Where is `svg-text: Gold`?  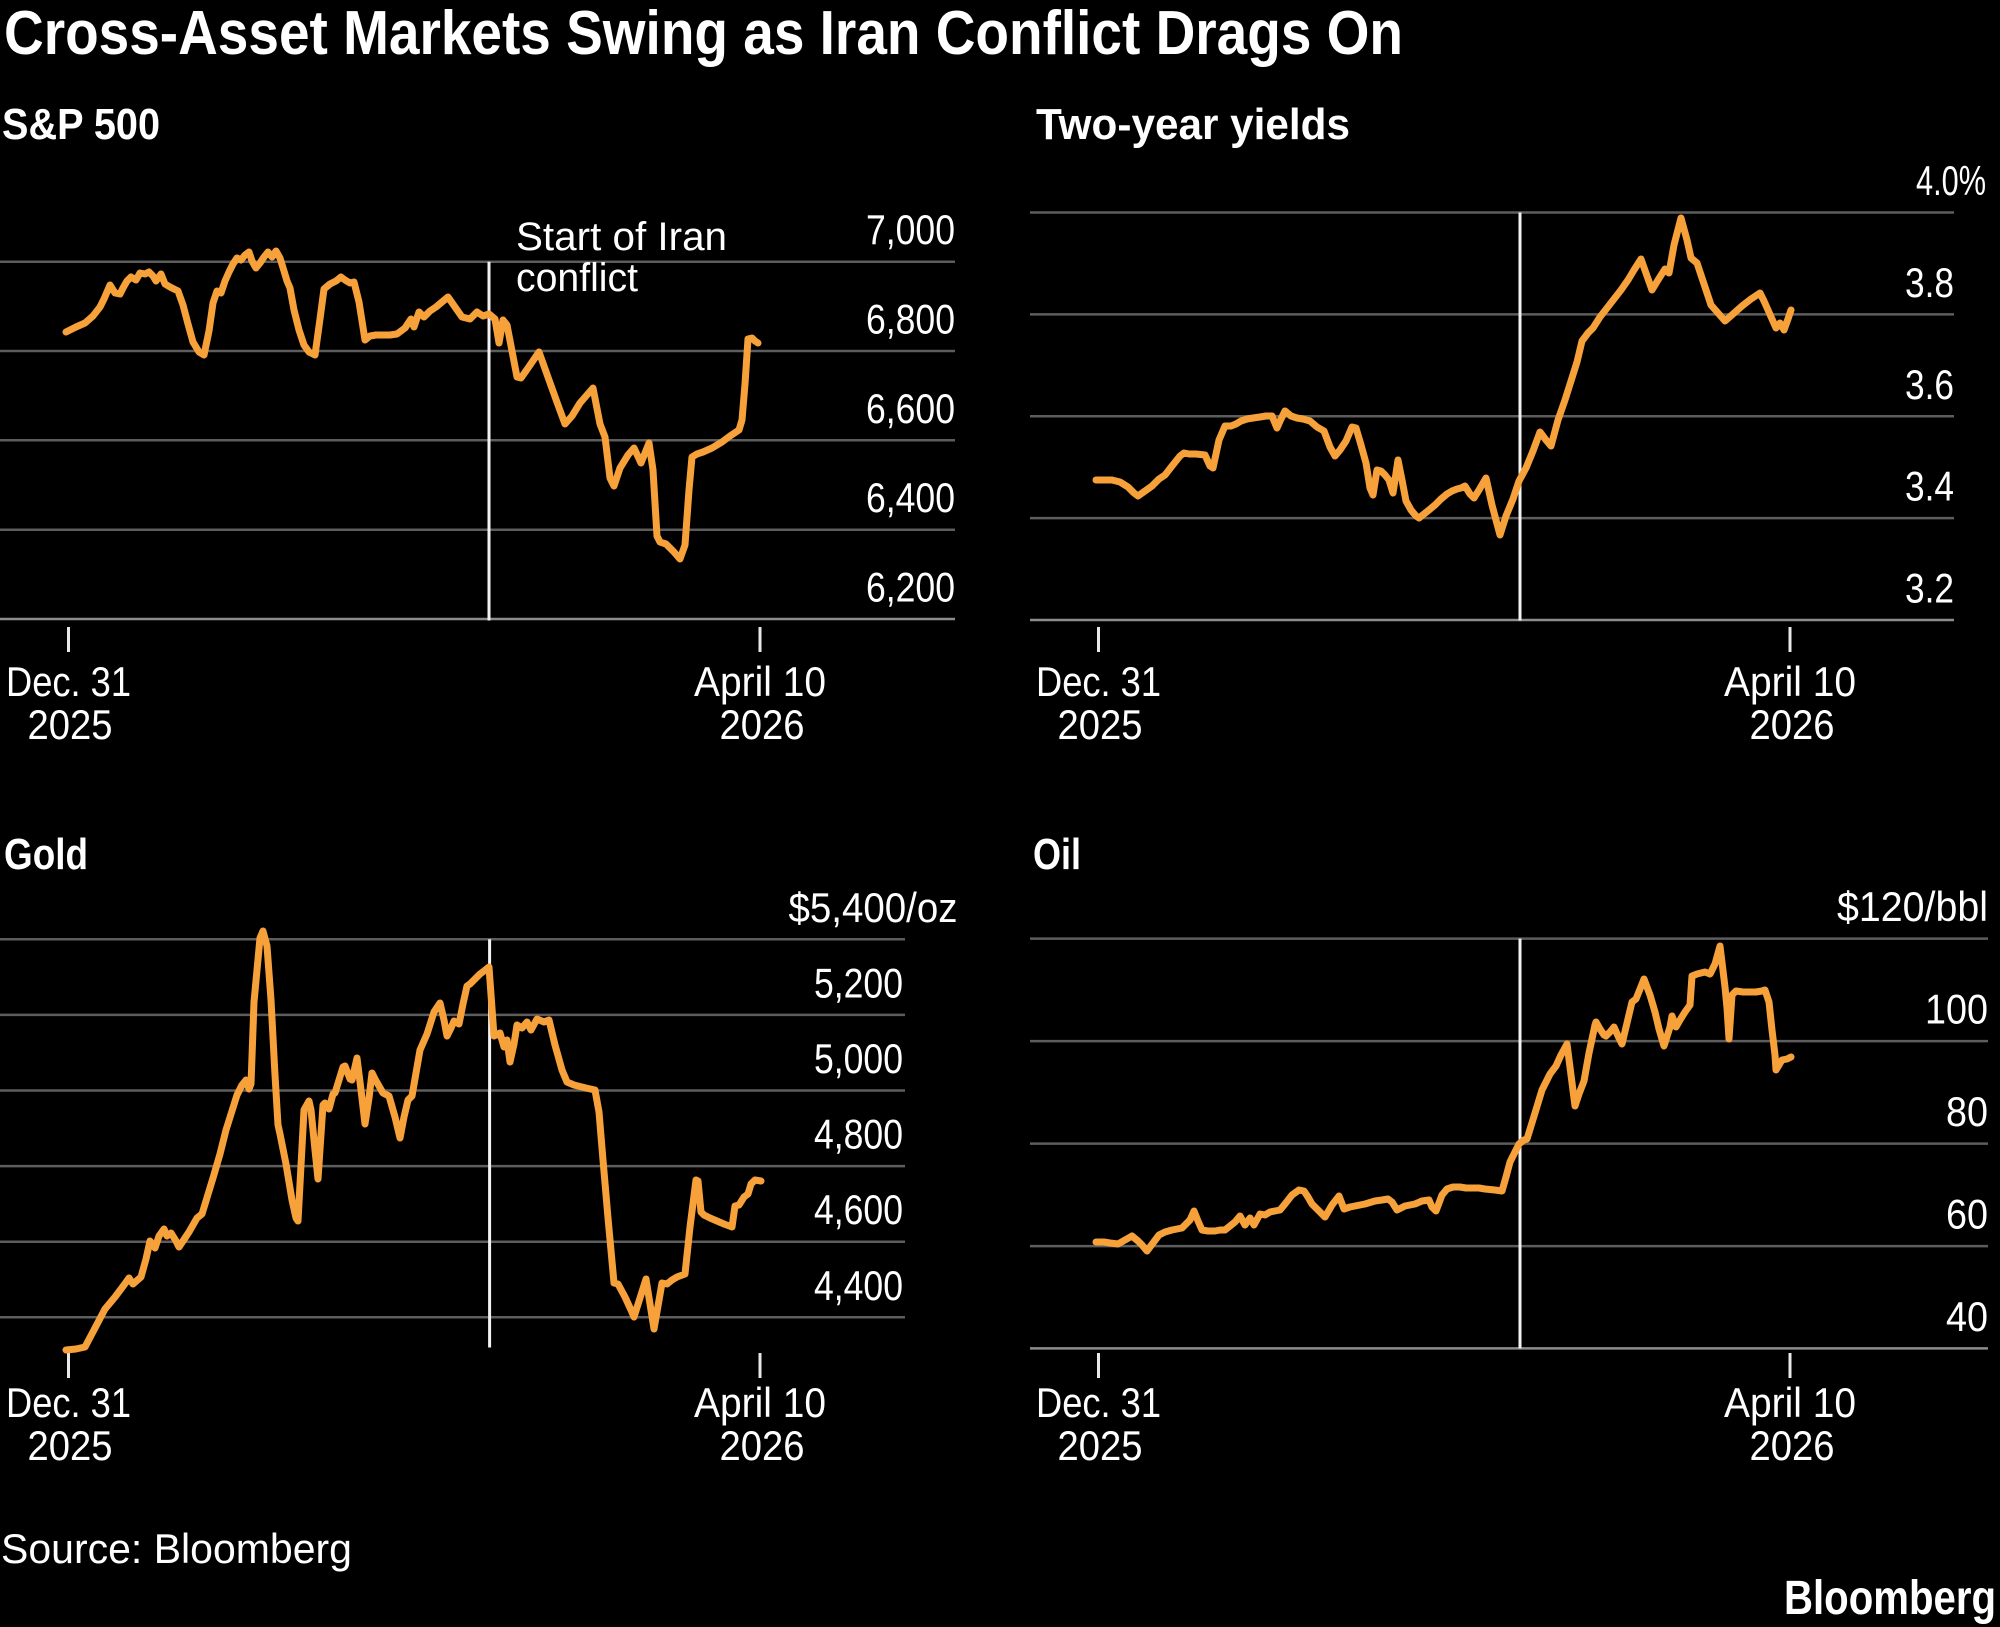
svg-text: Gold is located at coordinates (46, 854).